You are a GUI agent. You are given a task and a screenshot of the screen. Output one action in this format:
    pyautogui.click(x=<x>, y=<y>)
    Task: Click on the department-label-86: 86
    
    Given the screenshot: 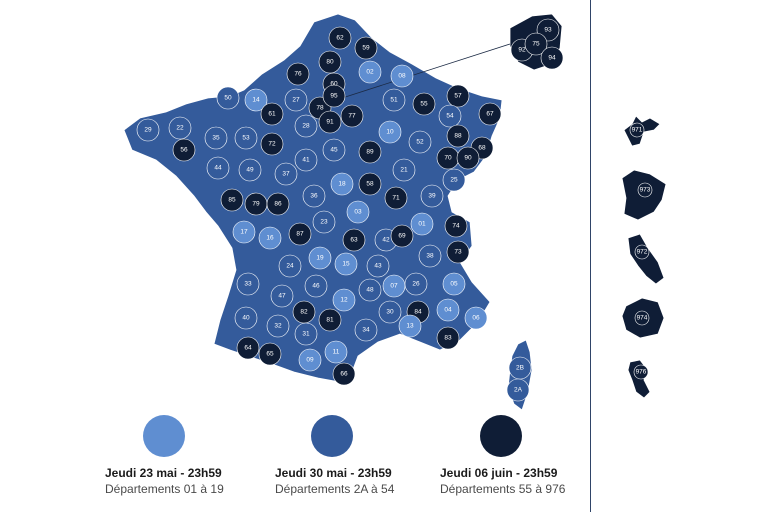 What is the action you would take?
    pyautogui.click(x=278, y=204)
    